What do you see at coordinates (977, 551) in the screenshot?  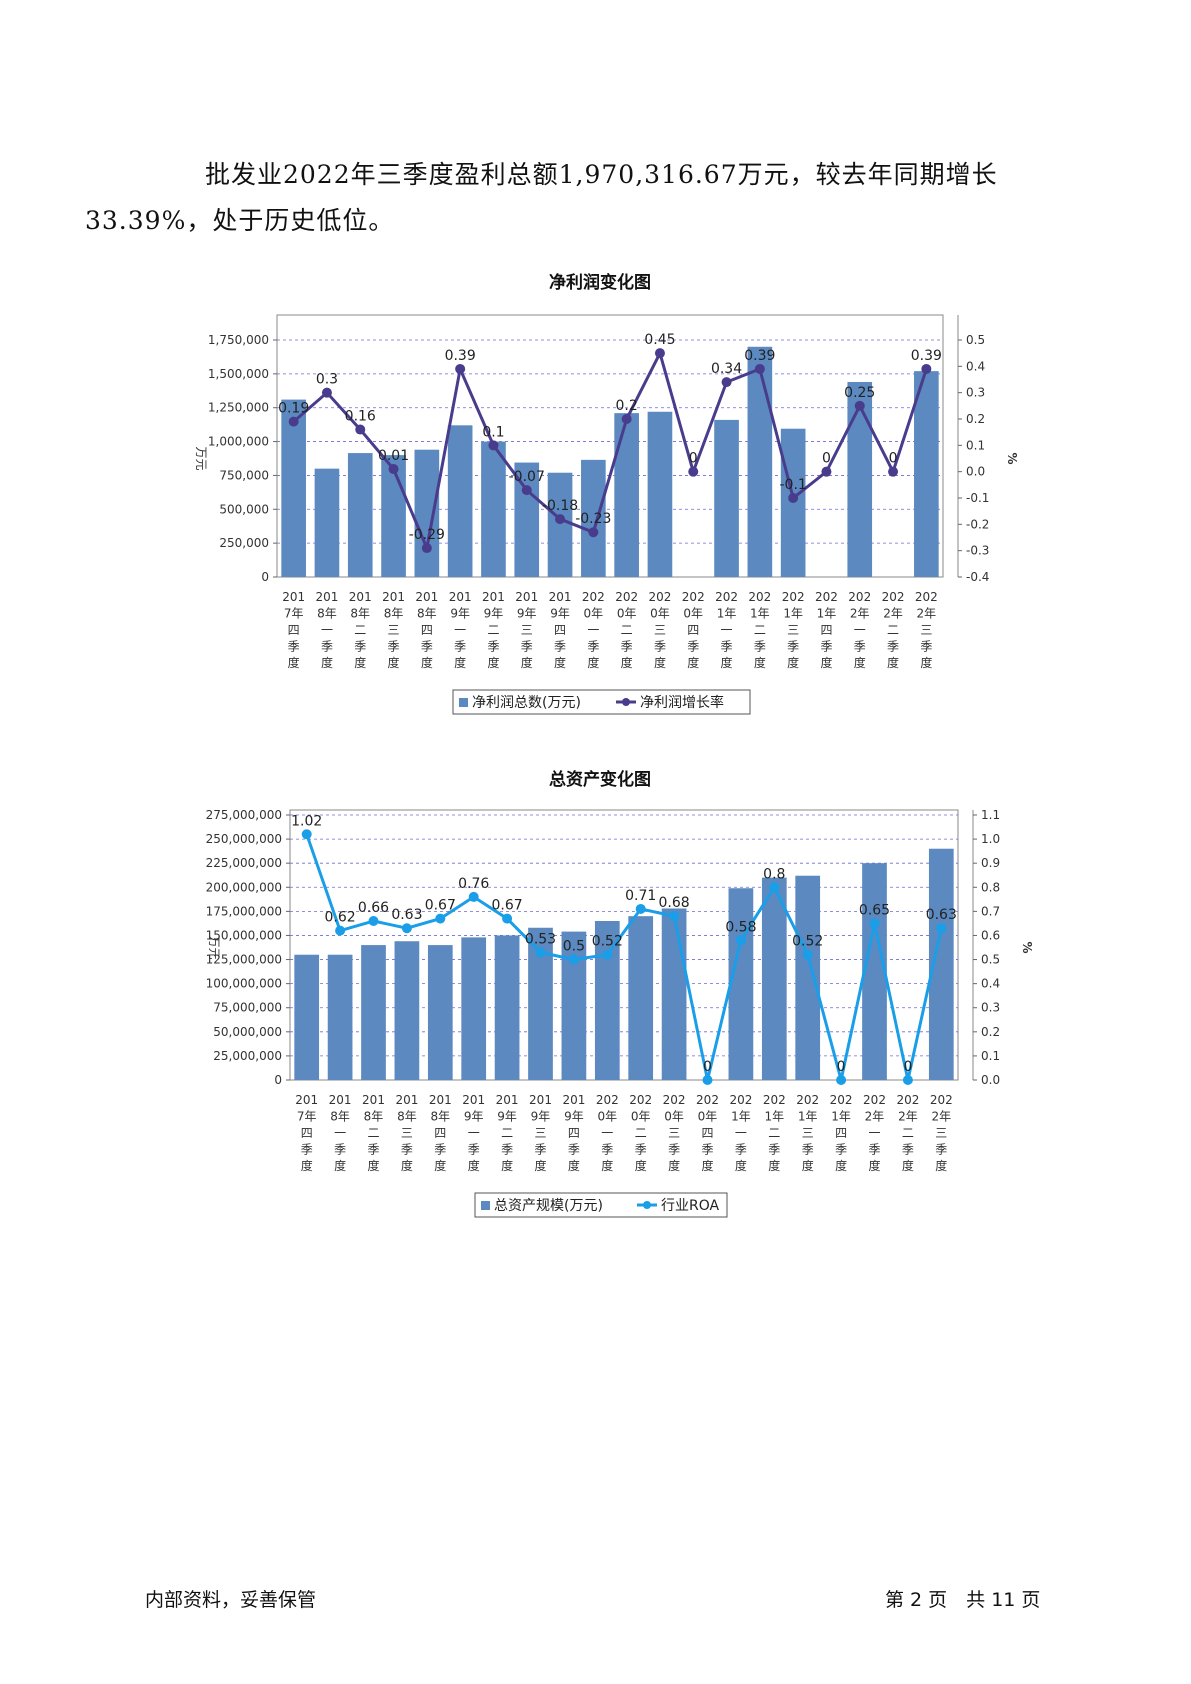 I see `y2-tick-label: -0.3` at bounding box center [977, 551].